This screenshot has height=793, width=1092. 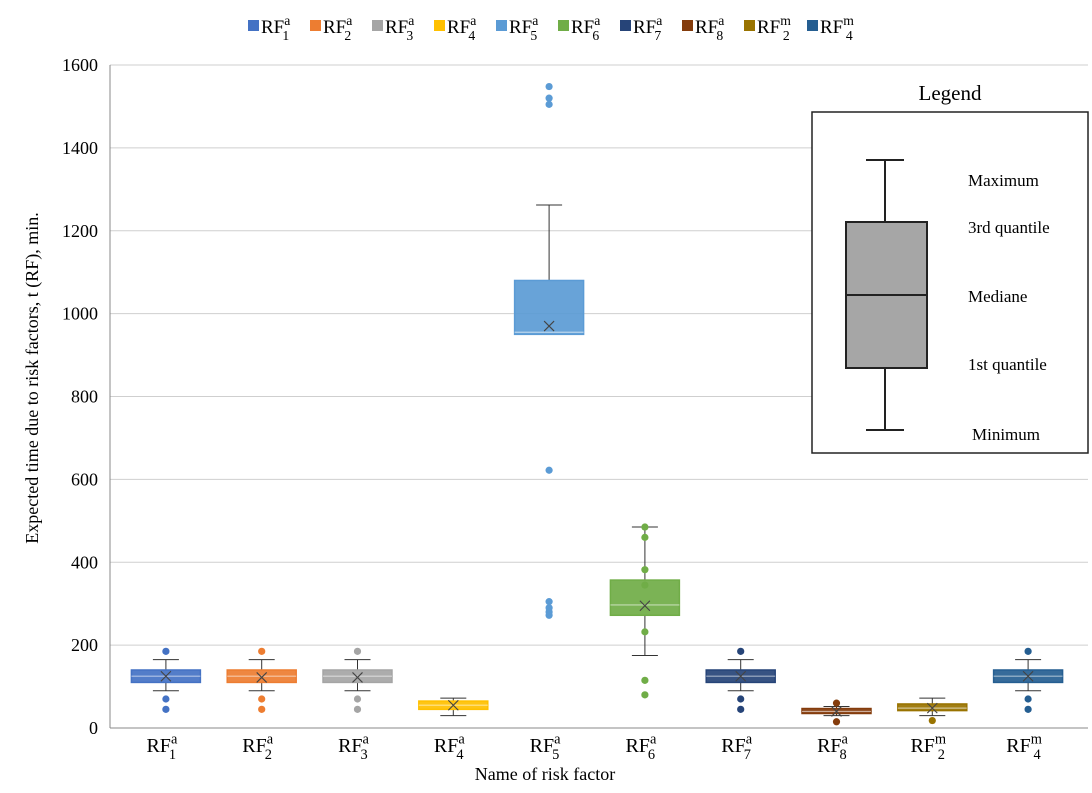 I want to click on x-tick-label: RFa 2, so click(x=257, y=748).